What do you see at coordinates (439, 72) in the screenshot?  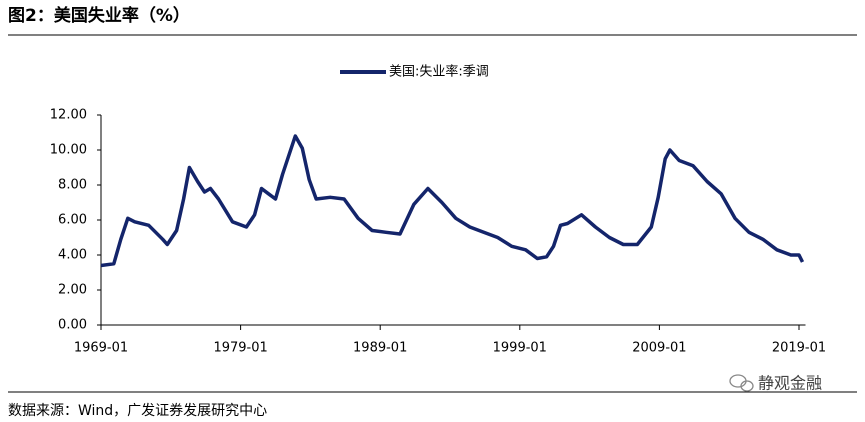 I see `legend-label: 美国:失业率:季调` at bounding box center [439, 72].